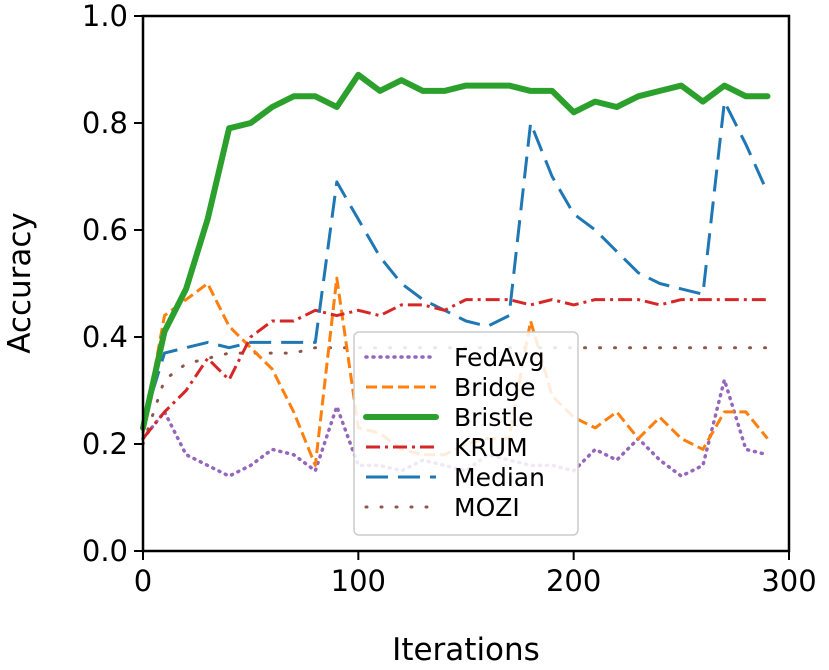 The width and height of the screenshot is (829, 670). I want to click on y-tick-label: 0.0, so click(105, 551).